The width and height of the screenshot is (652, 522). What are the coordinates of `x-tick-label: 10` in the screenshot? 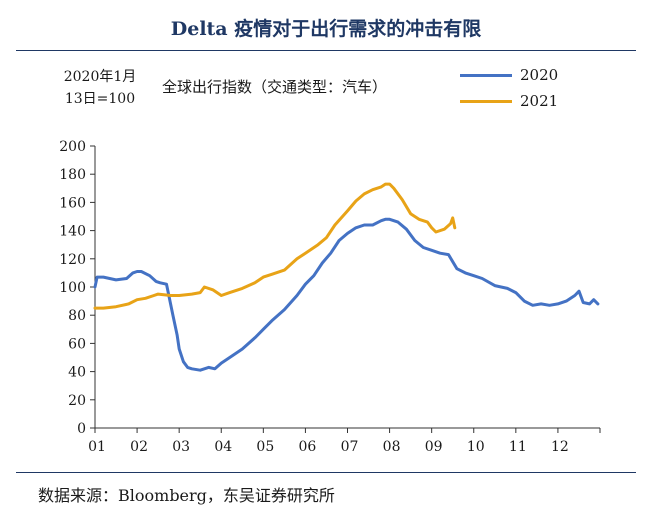 It's located at (476, 447).